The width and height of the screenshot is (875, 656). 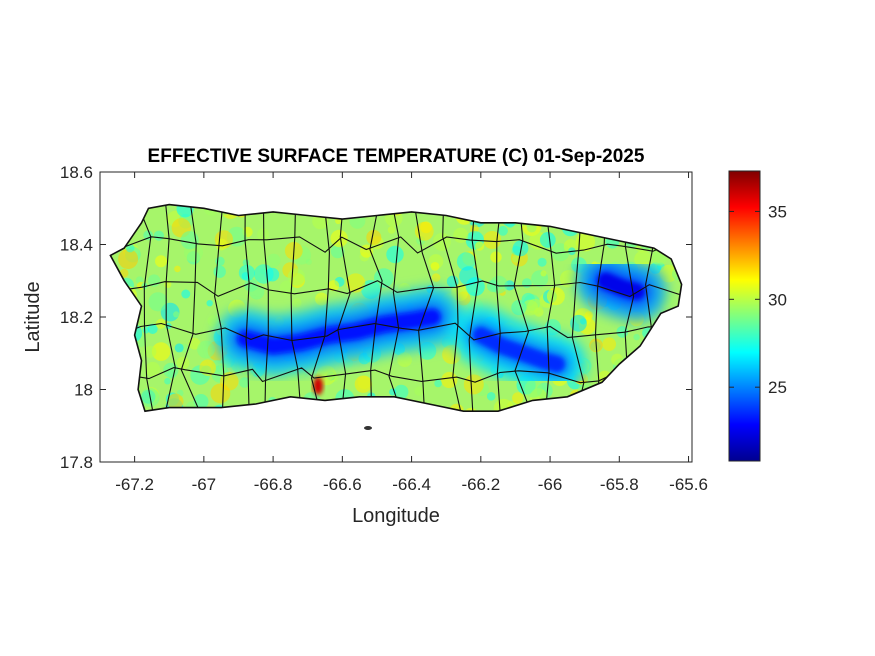 I want to click on x-tick-label: -66, so click(x=550, y=484).